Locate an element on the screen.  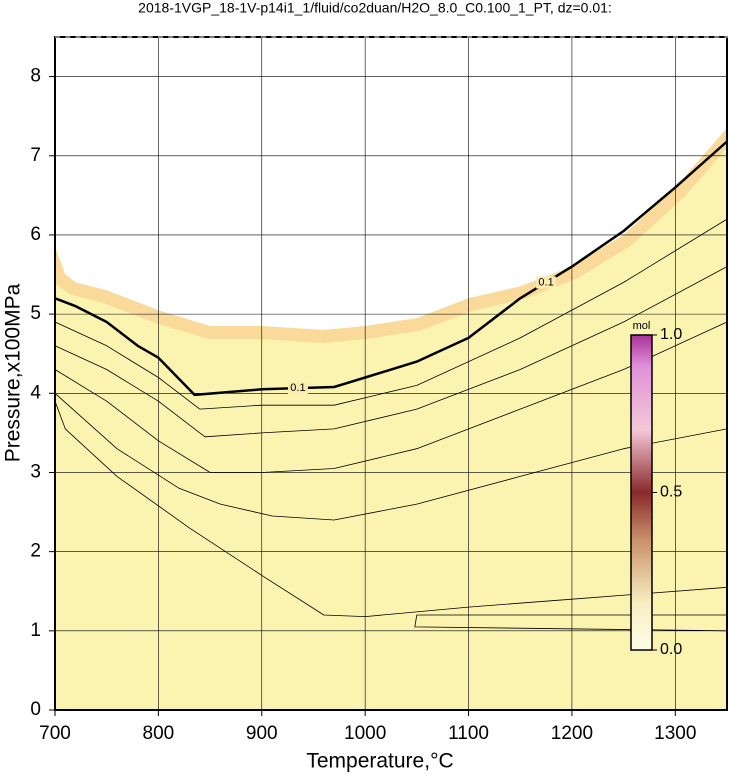
x-tick-label: 1100 is located at coordinates (468, 733).